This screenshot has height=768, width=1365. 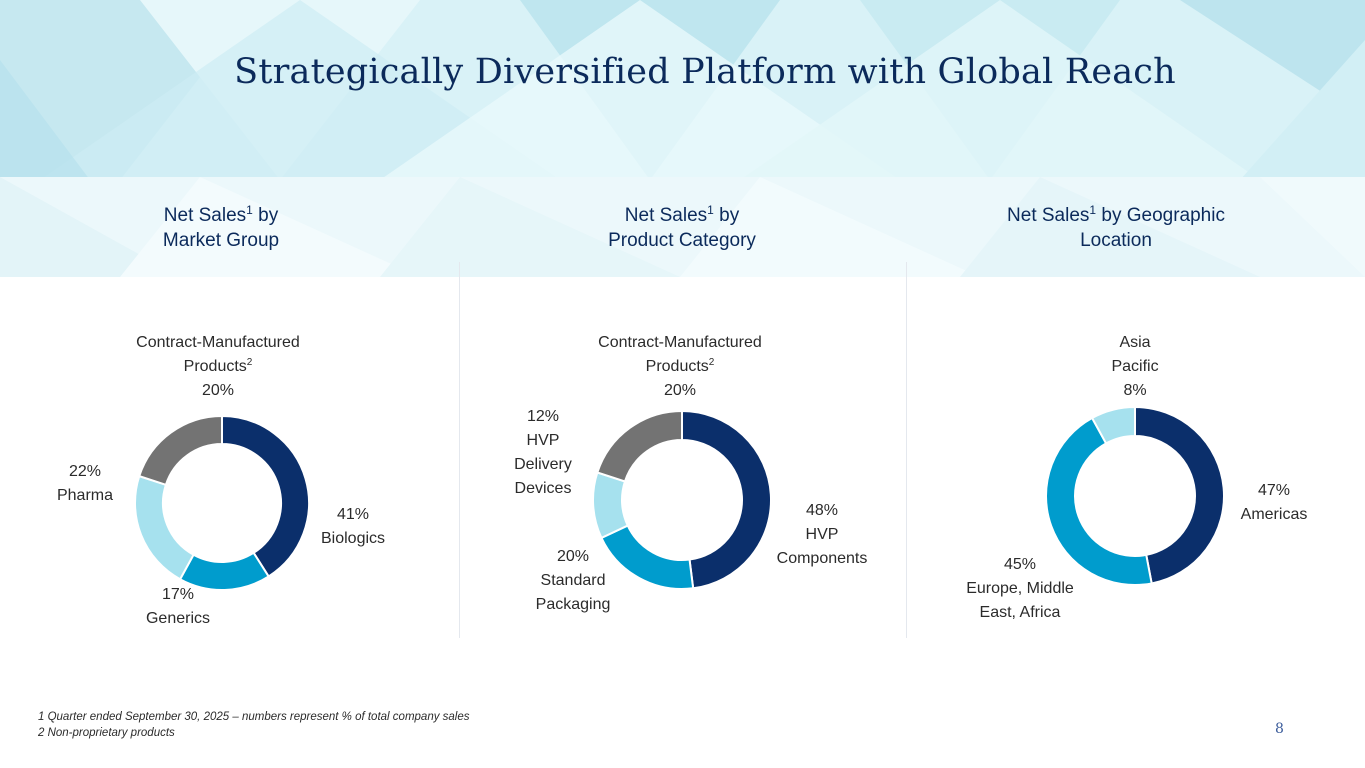 I want to click on chart-1-label-generics: 17% Generics, so click(x=178, y=606).